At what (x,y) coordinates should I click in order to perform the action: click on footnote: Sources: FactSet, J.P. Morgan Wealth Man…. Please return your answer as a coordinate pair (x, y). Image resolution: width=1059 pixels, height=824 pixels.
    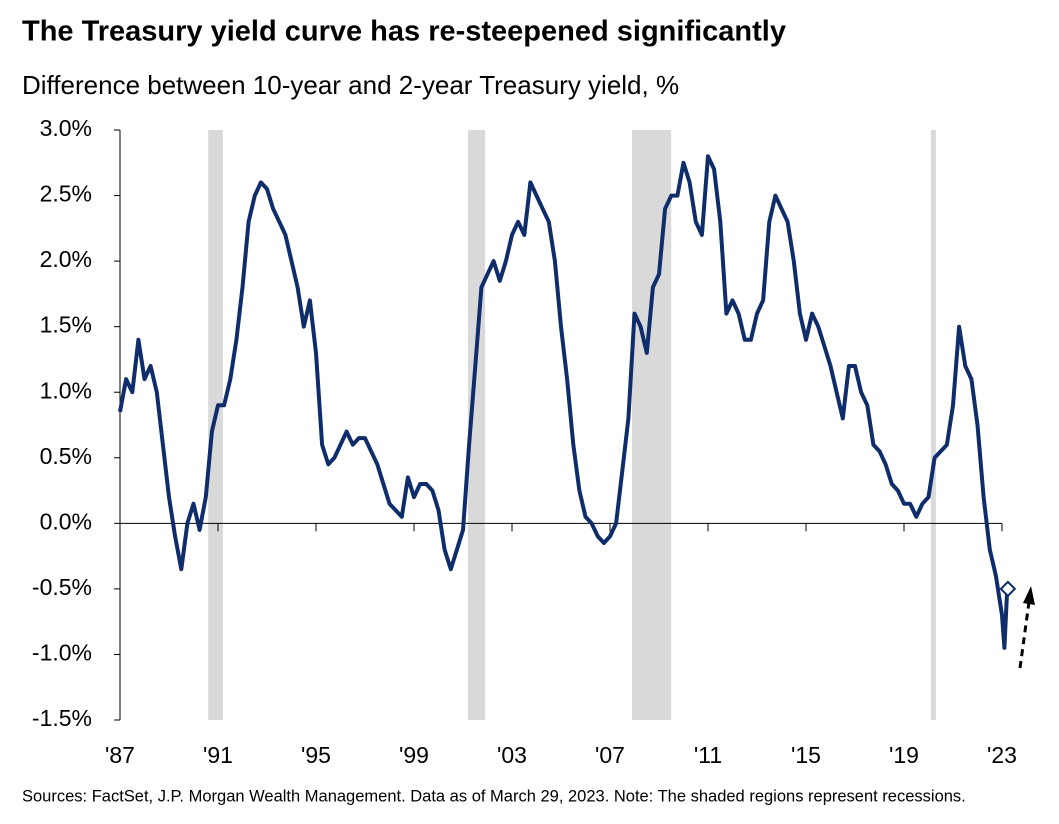
    Looking at the image, I should click on (494, 796).